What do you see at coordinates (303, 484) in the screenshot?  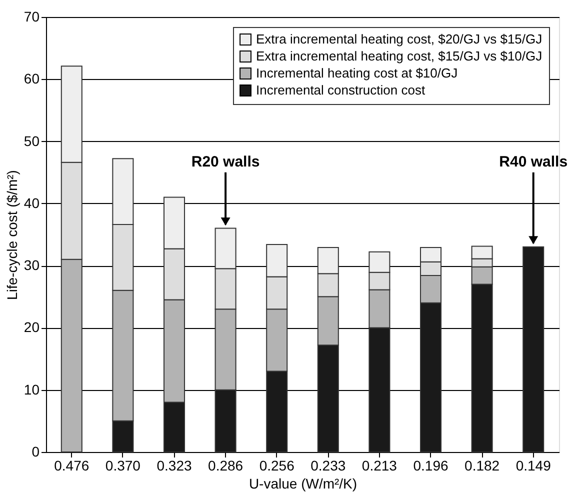 I see `x-axis-title: U-value (W/m²/K)` at bounding box center [303, 484].